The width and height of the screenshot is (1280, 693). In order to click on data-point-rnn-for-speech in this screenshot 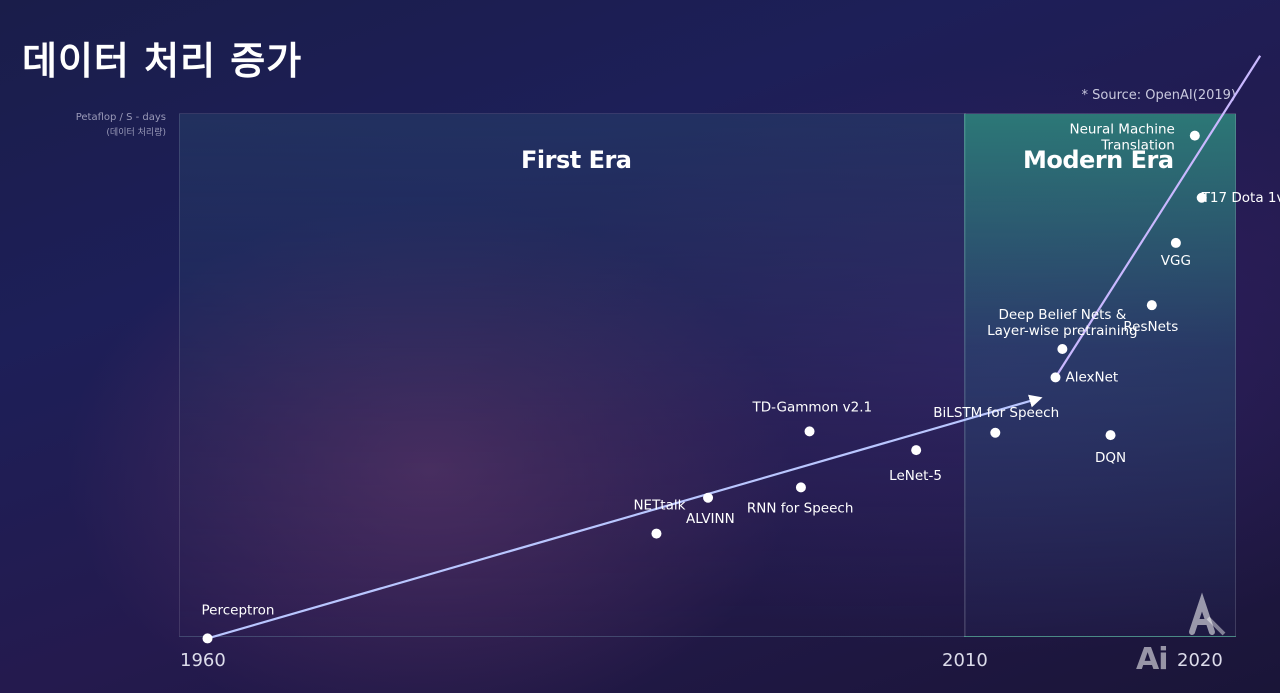, I will do `click(800, 487)`.